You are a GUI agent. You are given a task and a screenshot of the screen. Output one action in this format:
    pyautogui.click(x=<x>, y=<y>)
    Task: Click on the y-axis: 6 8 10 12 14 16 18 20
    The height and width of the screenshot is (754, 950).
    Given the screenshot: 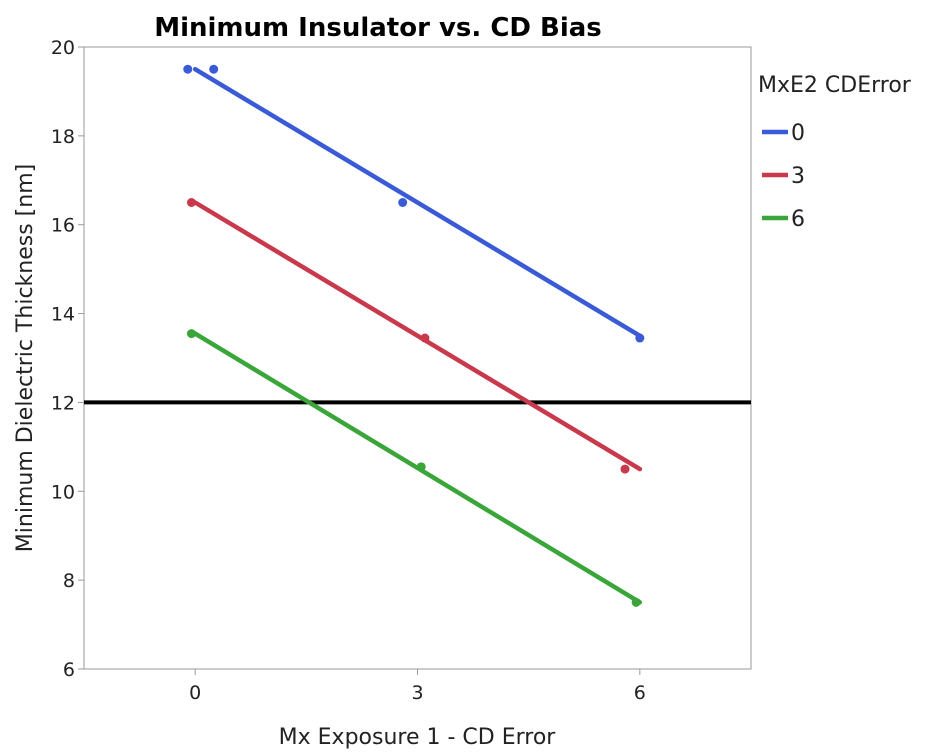 What is the action you would take?
    pyautogui.click(x=67, y=359)
    